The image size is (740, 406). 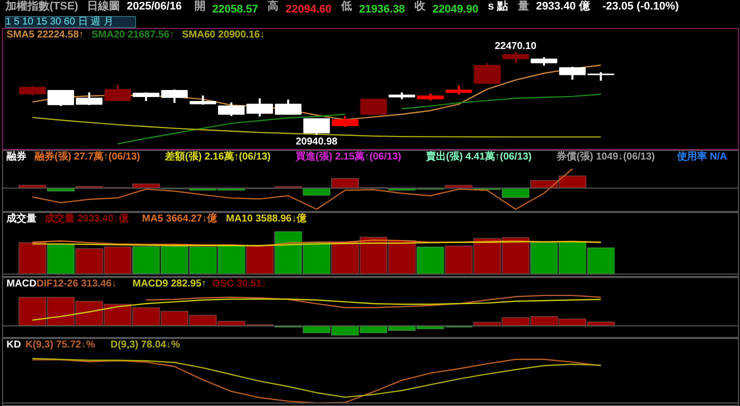 What do you see at coordinates (309, 10) in the screenshot?
I see `text: 22094.60` at bounding box center [309, 10].